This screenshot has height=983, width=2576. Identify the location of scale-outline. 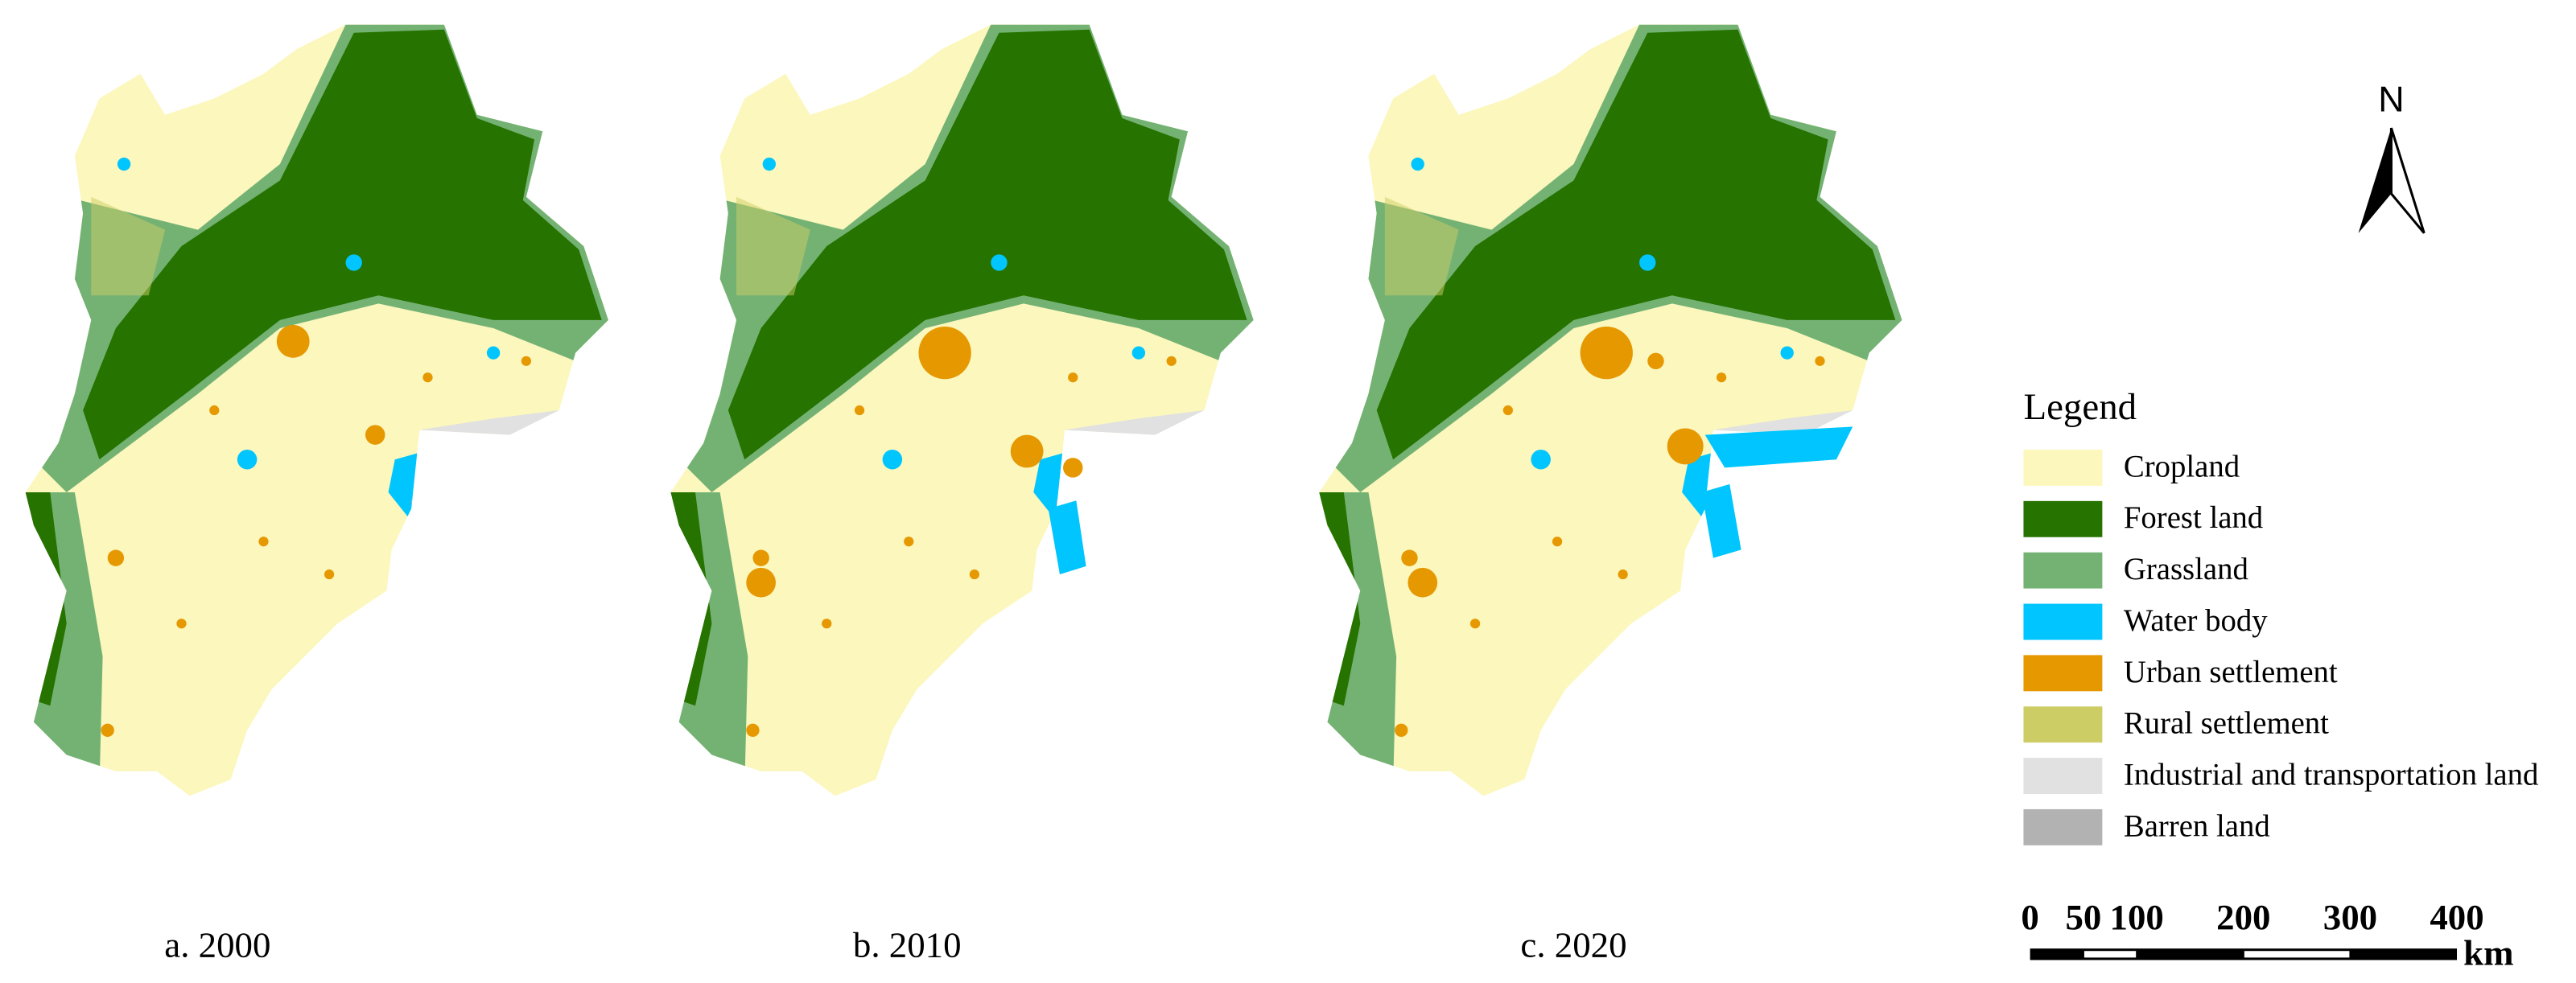
(2244, 954).